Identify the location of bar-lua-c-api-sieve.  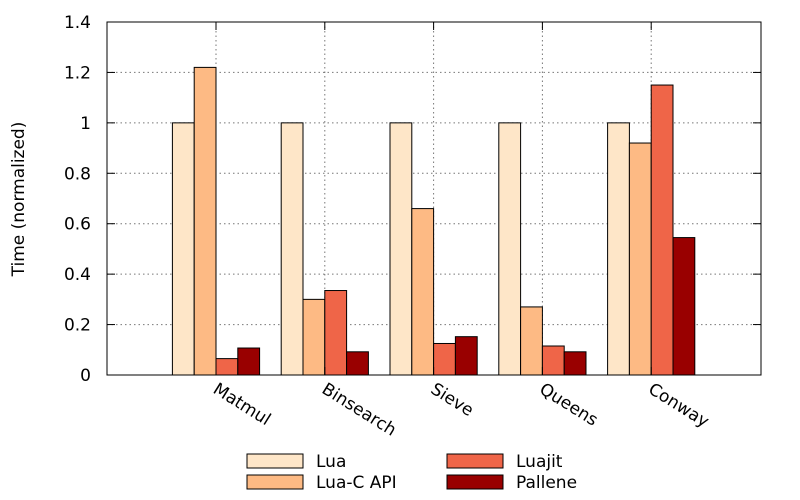
(423, 292).